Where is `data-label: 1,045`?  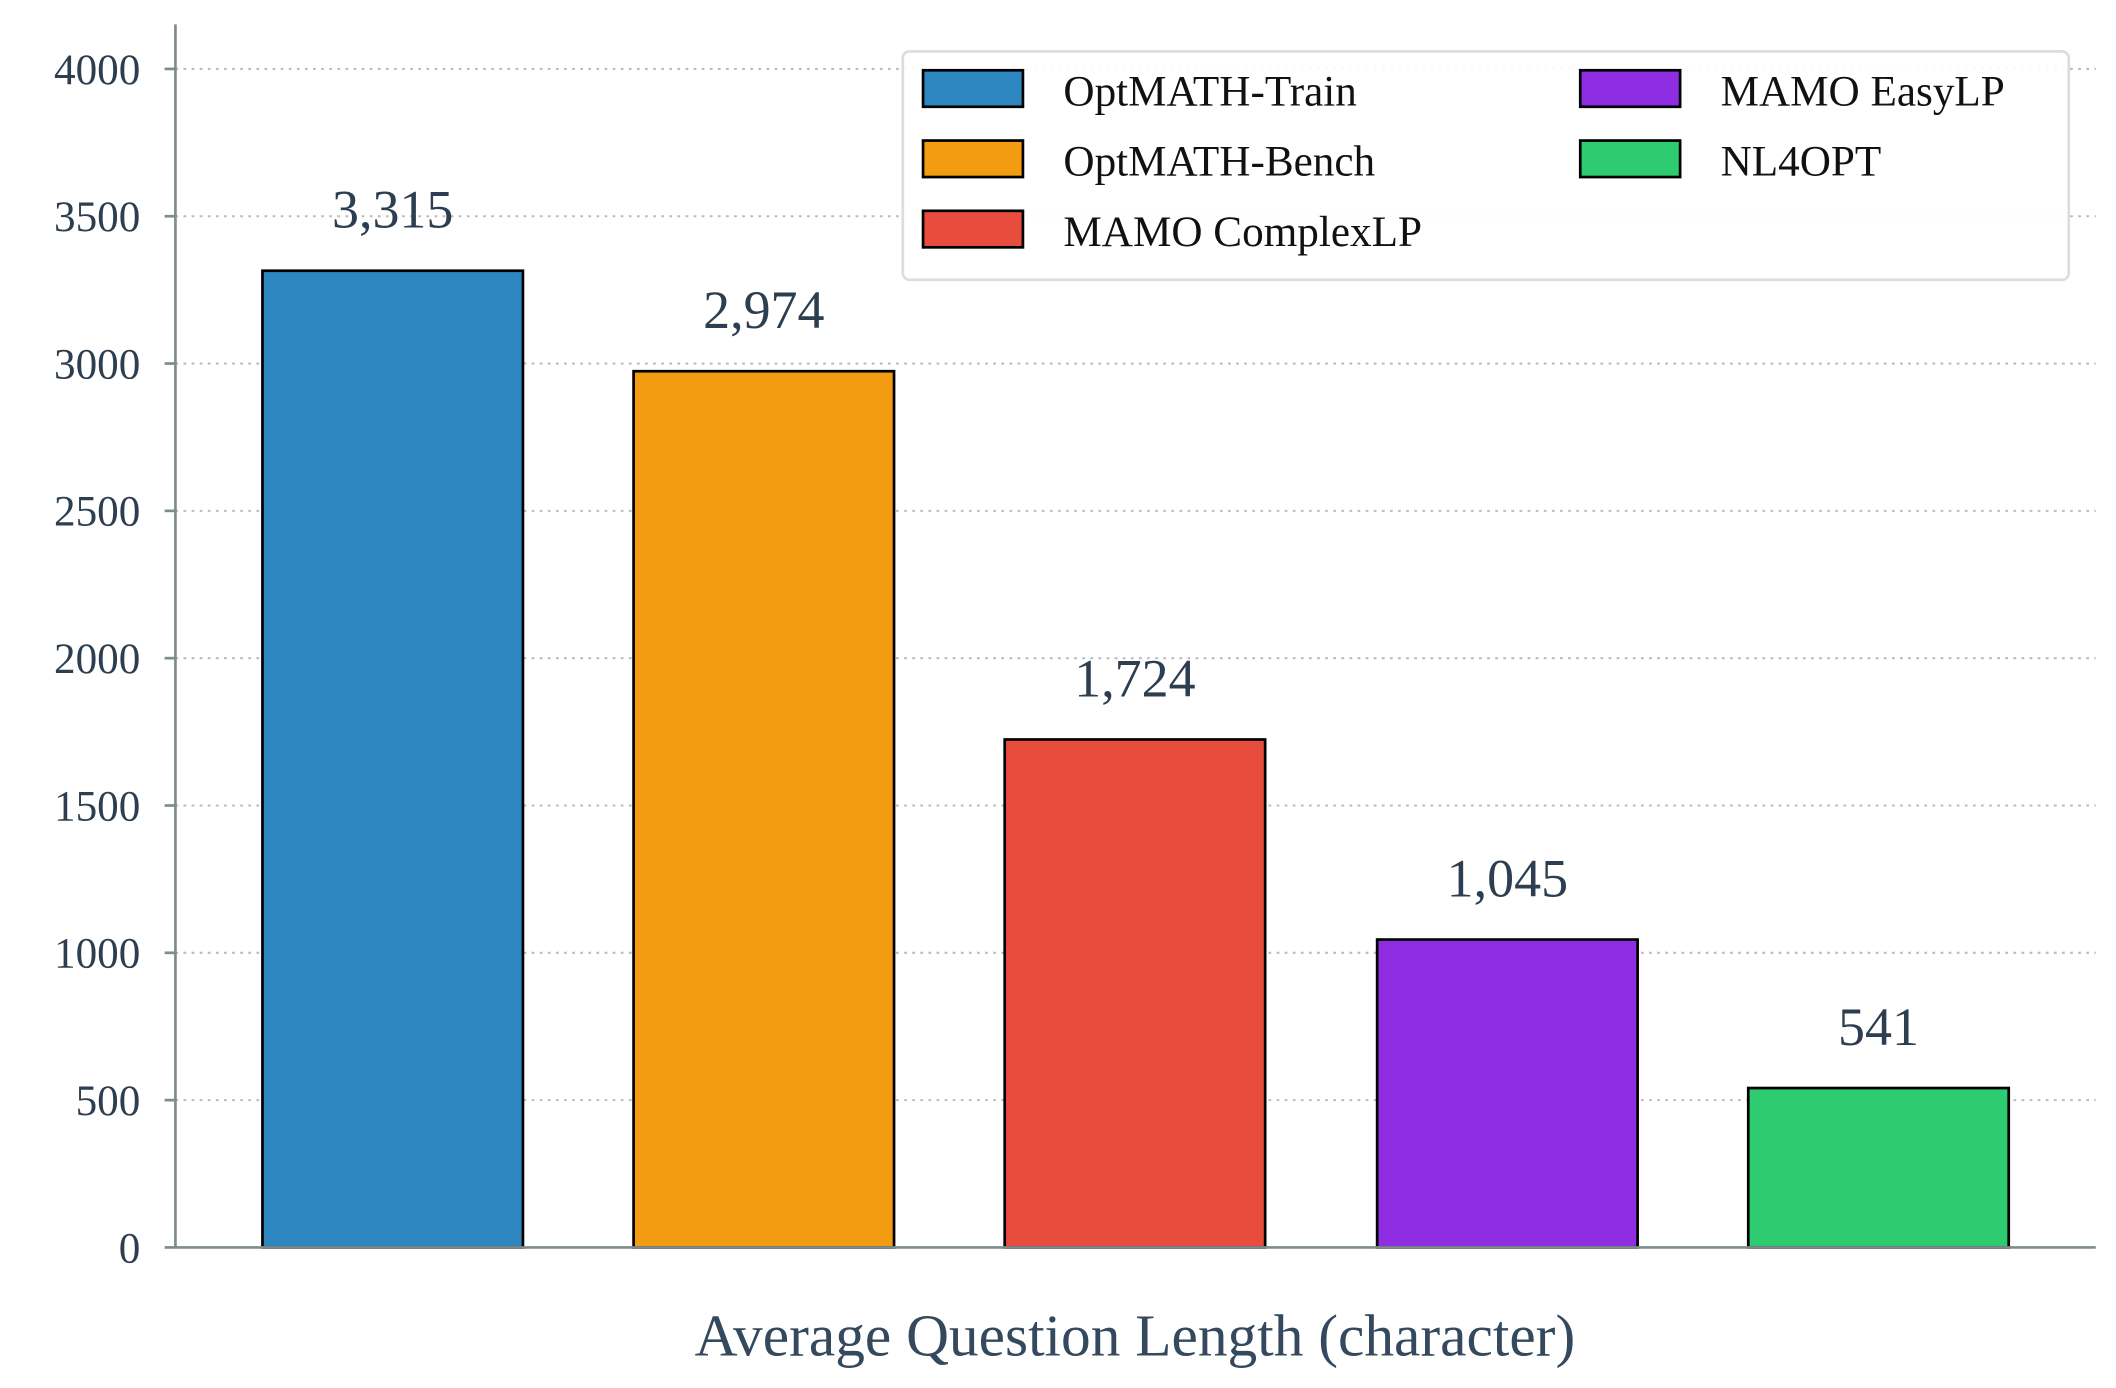
data-label: 1,045 is located at coordinates (1507, 878).